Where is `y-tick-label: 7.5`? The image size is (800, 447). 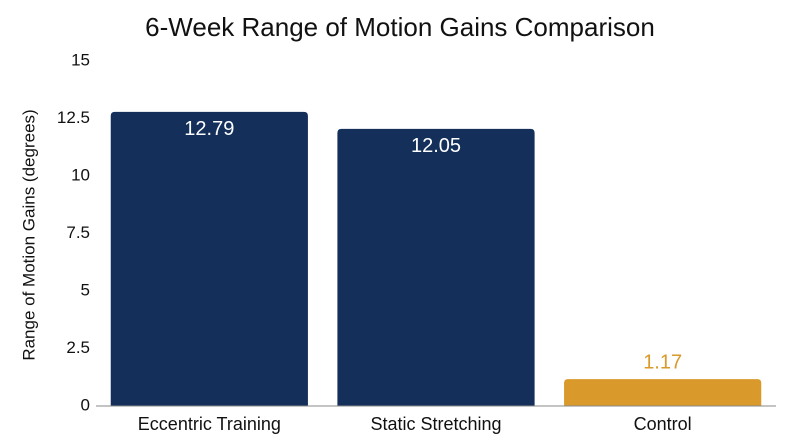
y-tick-label: 7.5 is located at coordinates (78, 232).